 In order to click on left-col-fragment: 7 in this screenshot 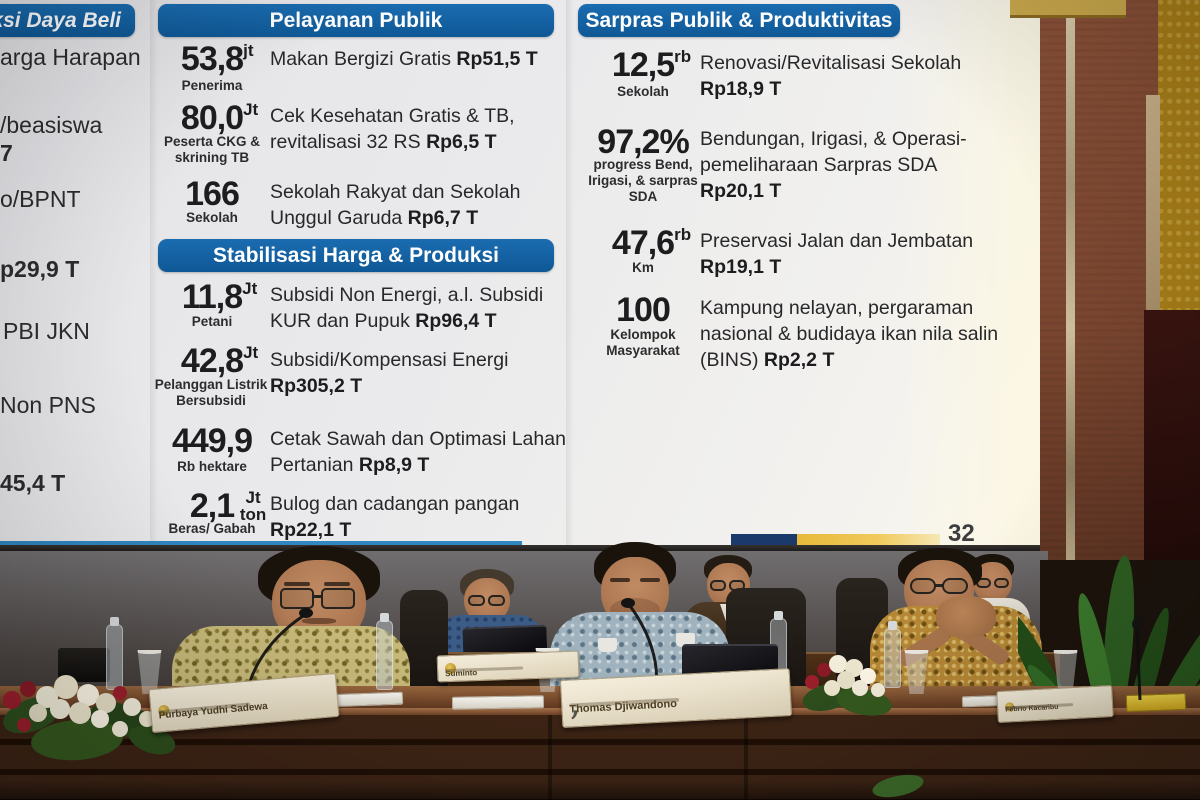, I will do `click(6, 153)`.